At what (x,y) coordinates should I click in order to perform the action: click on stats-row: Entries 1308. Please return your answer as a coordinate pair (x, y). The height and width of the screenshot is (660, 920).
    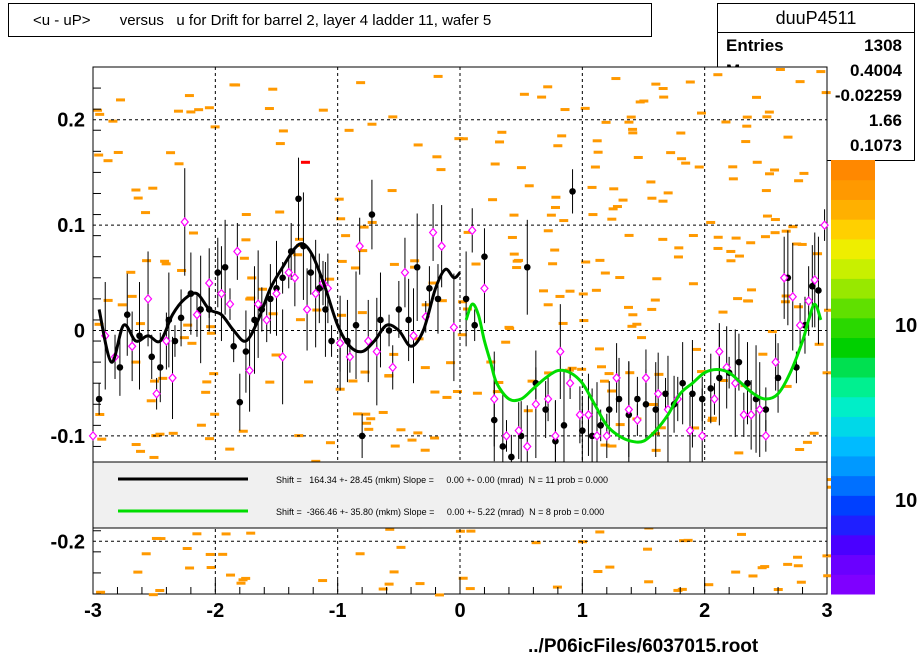
    Looking at the image, I should click on (816, 45).